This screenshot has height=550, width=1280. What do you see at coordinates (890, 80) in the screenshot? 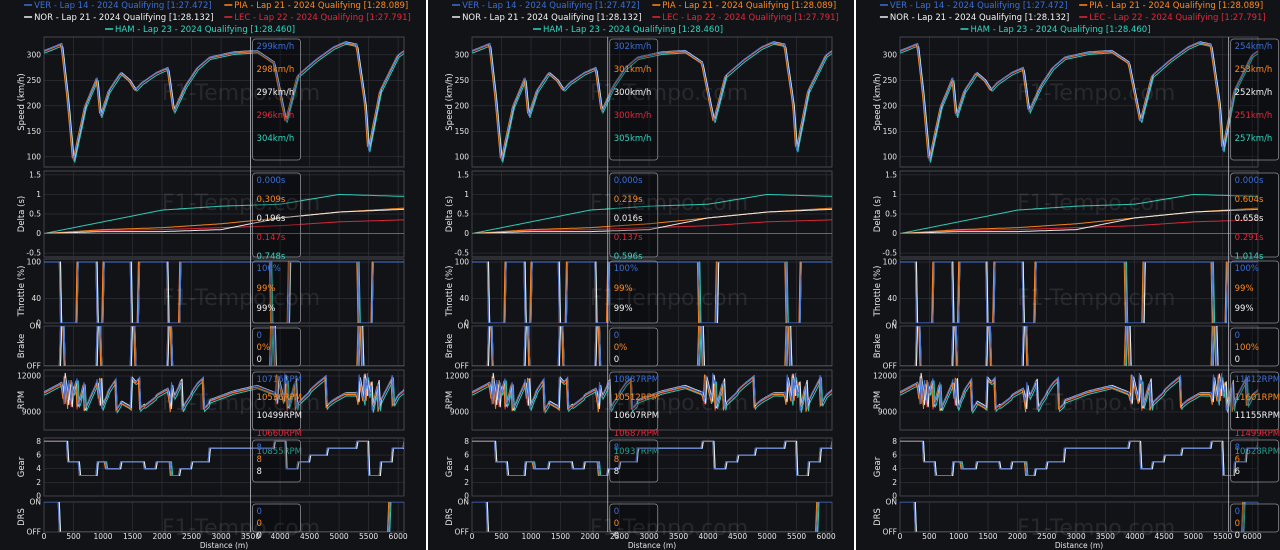
I see `y-tick-label: 250` at bounding box center [890, 80].